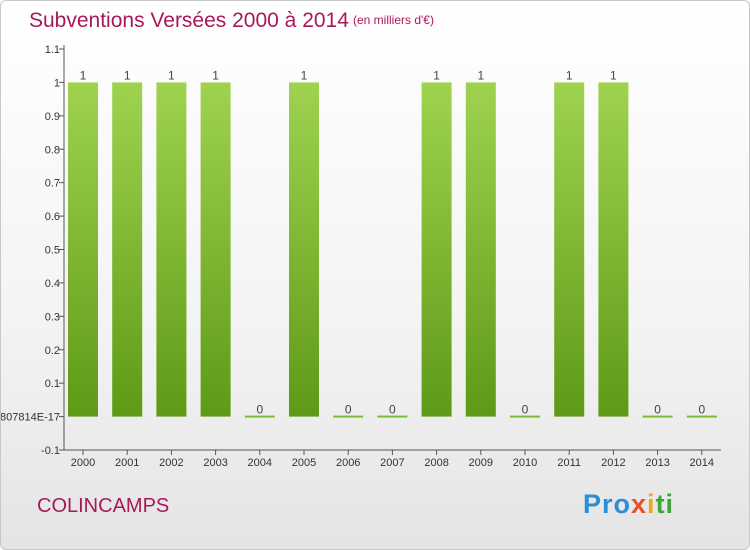 The width and height of the screenshot is (750, 550). What do you see at coordinates (52, 184) in the screenshot?
I see `y-tick-label: 0.7` at bounding box center [52, 184].